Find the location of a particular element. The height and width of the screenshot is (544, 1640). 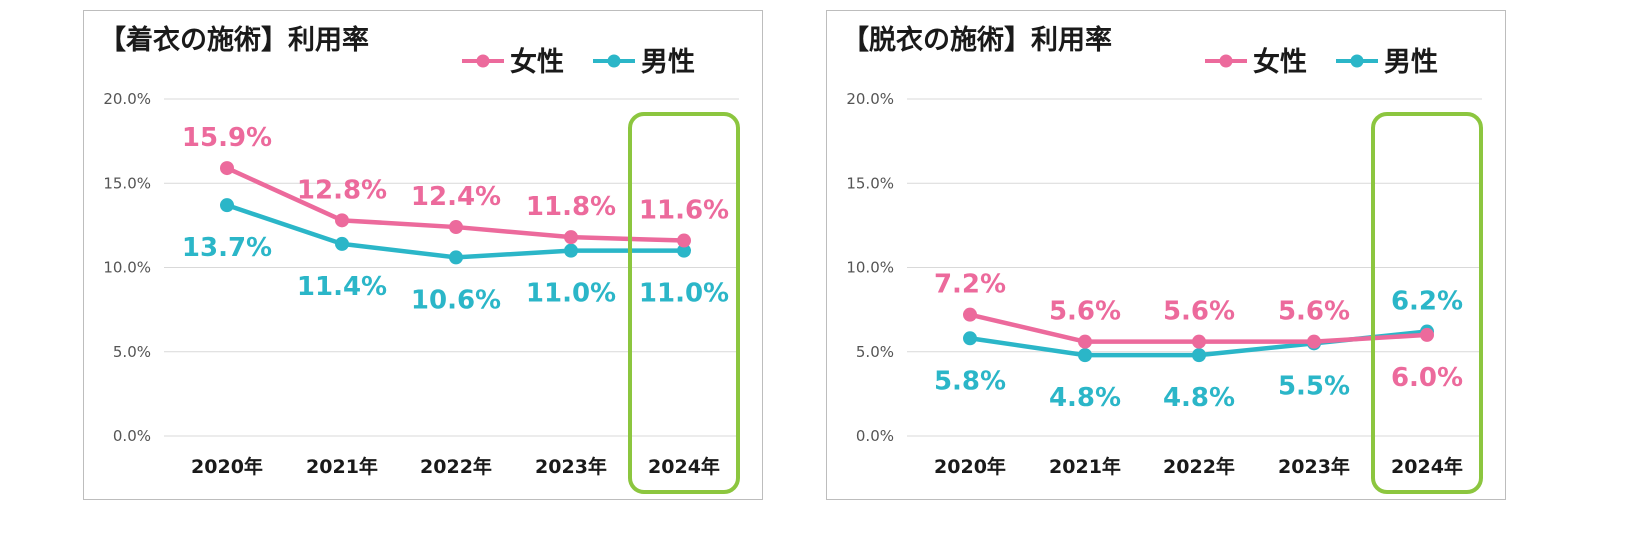

data-label-female: 6.0% is located at coordinates (1427, 378).